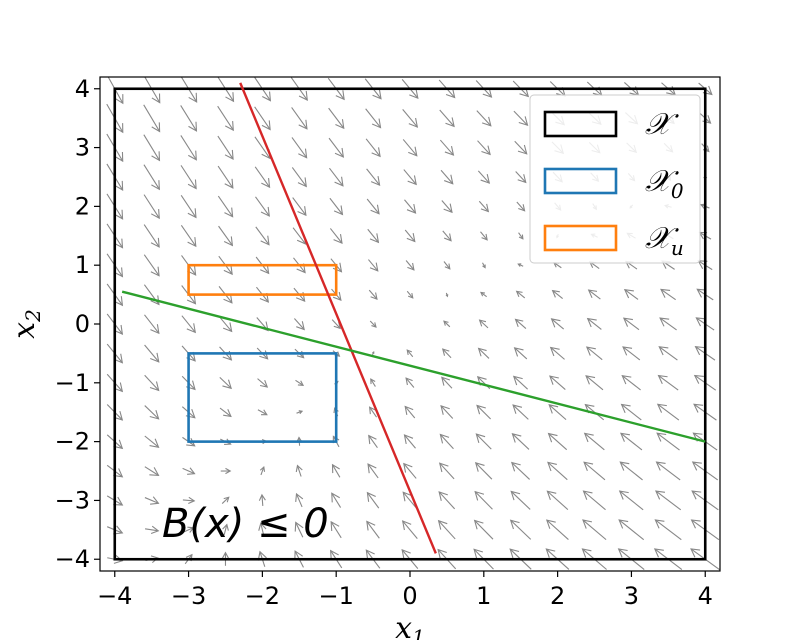 The image size is (800, 640). What do you see at coordinates (82, 148) in the screenshot?
I see `y-tick-label: 3` at bounding box center [82, 148].